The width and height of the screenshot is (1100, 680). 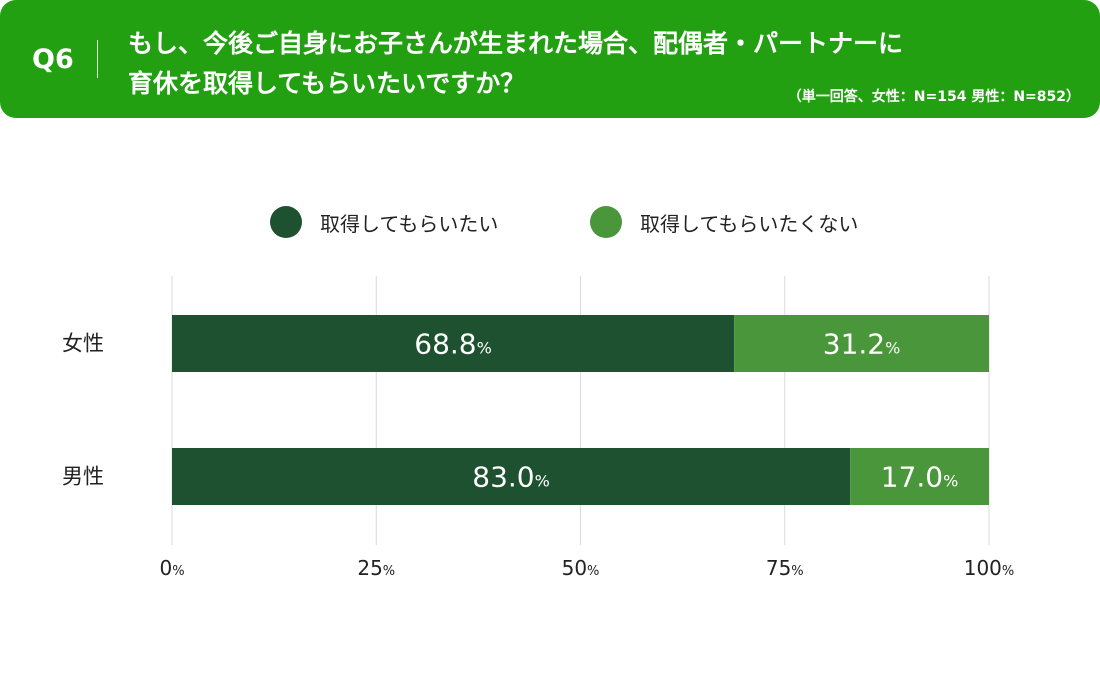 What do you see at coordinates (376, 568) in the screenshot?
I see `x-tick-label: 25%` at bounding box center [376, 568].